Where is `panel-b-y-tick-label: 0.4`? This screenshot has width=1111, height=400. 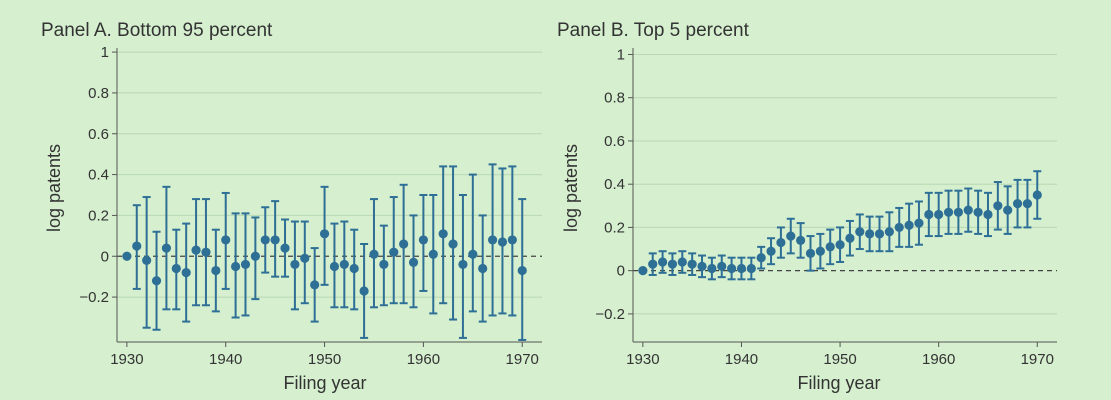
panel-b-y-tick-label: 0.4 is located at coordinates (614, 184).